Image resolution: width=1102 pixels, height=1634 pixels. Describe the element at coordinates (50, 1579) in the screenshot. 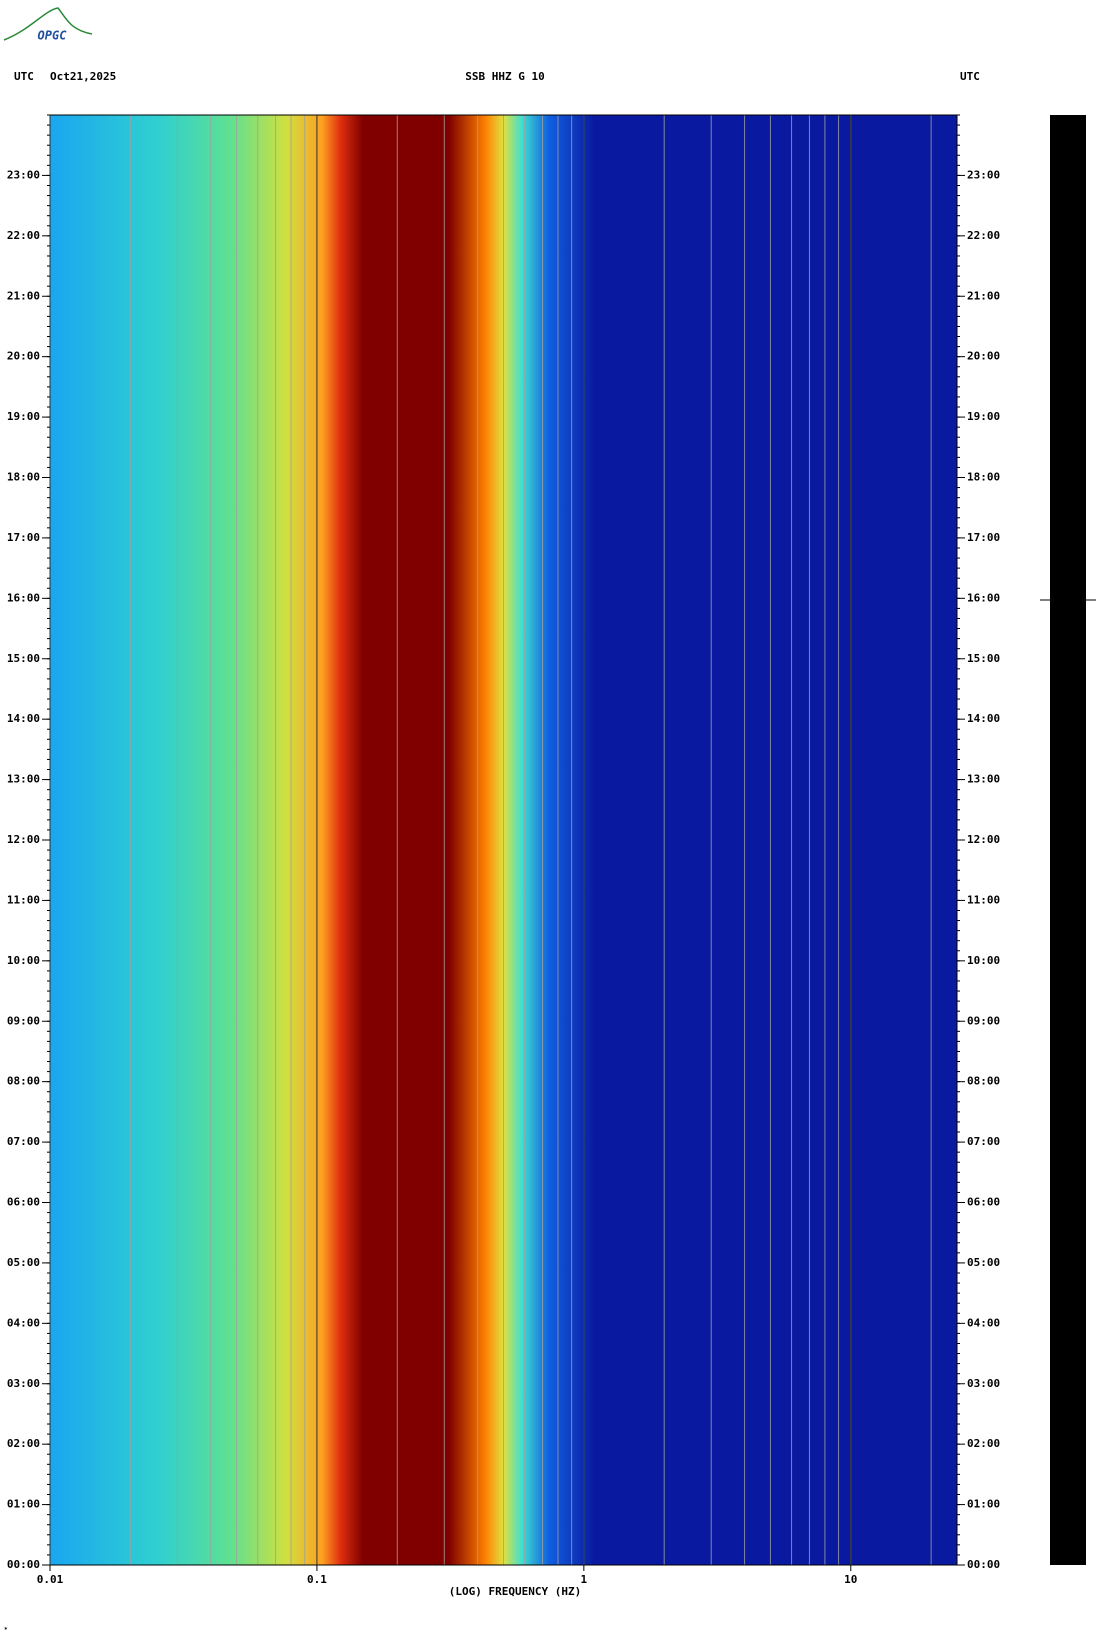

I see `x-tick-label: 0.01` at that location.